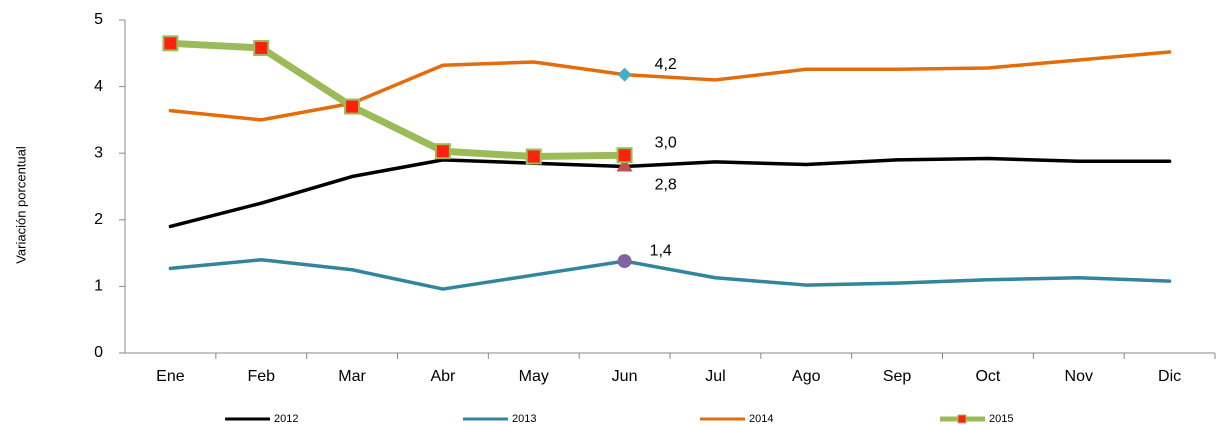  Describe the element at coordinates (286, 419) in the screenshot. I see `legend-label: 2012` at that location.